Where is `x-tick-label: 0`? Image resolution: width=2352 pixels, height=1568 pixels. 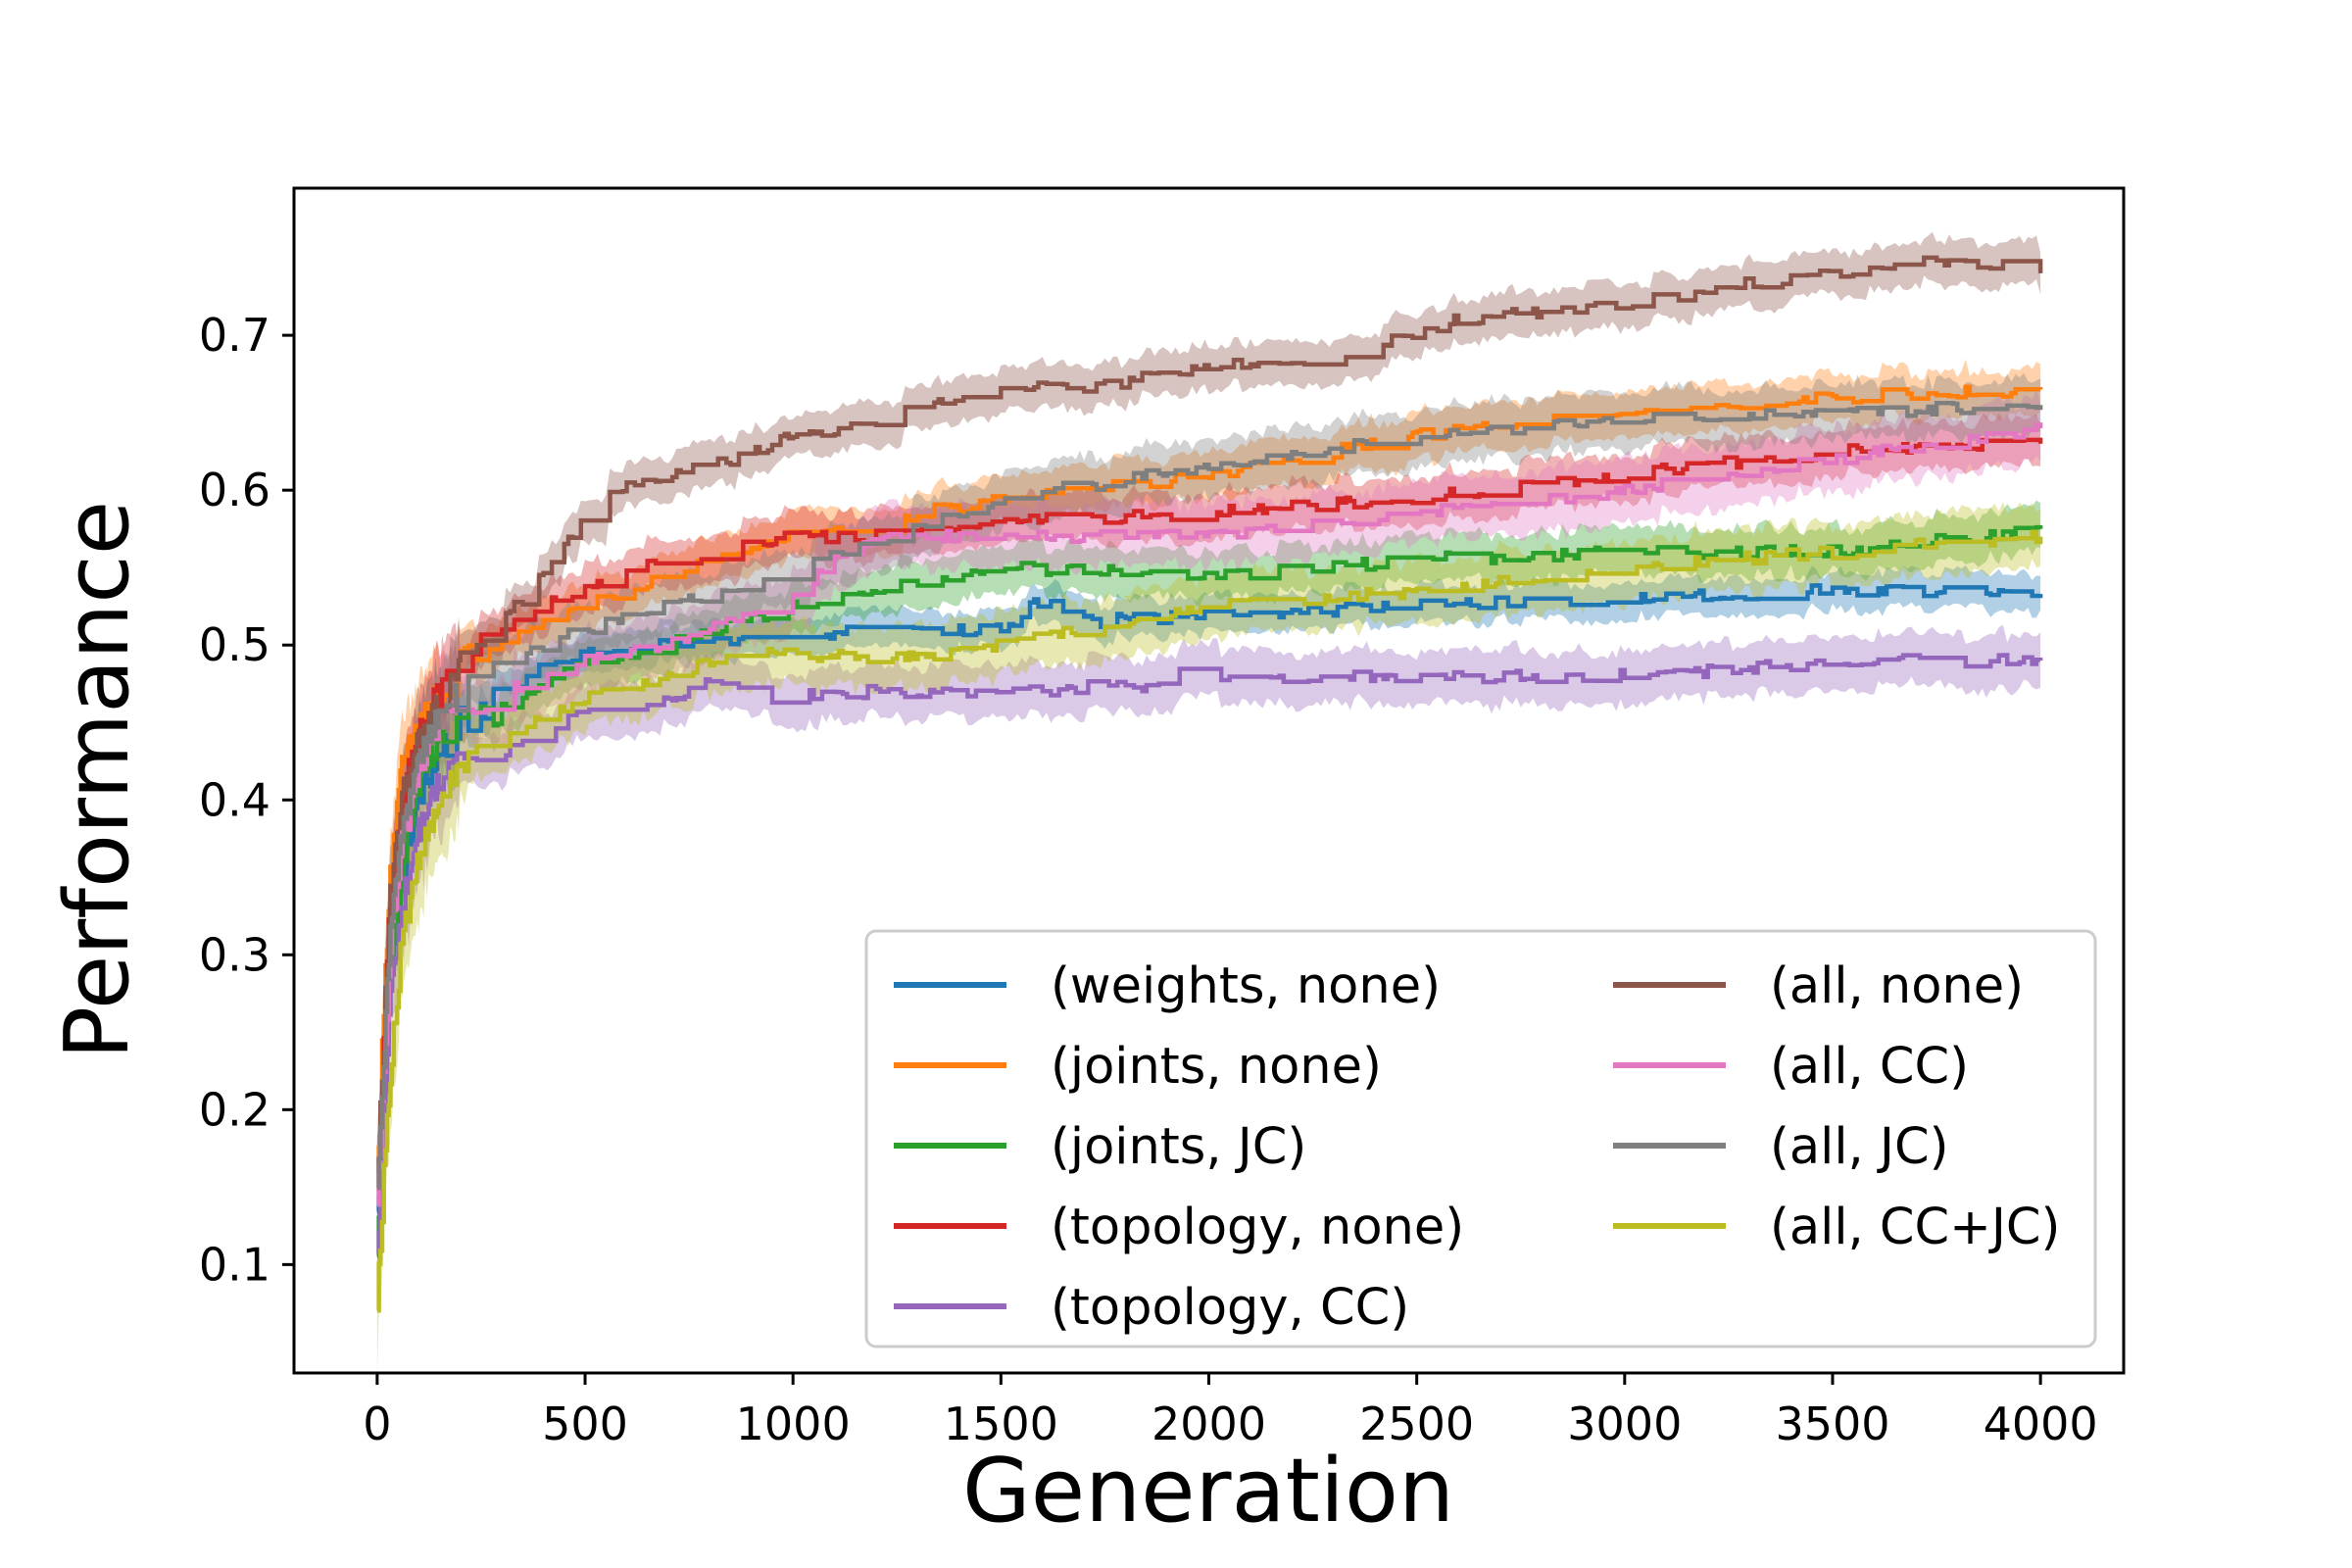
x-tick-label: 0 is located at coordinates (377, 1423).